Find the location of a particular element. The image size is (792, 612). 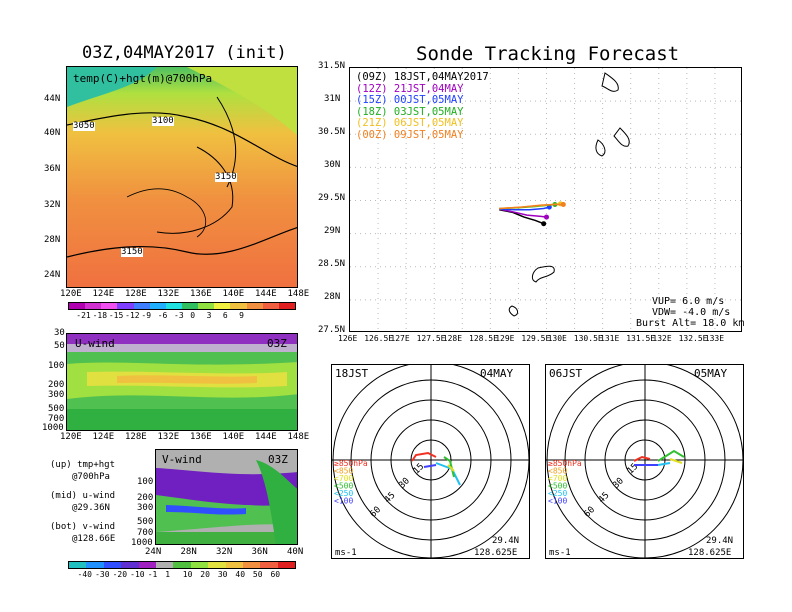

level-legend: <700 is located at coordinates (343, 478).